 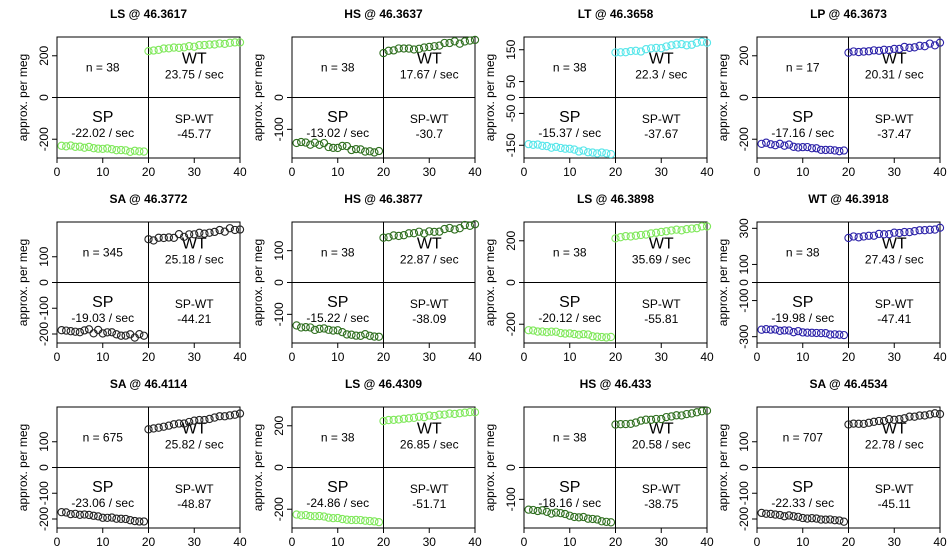 What do you see at coordinates (429, 444) in the screenshot?
I see `wt-rate: 26.85 / sec` at bounding box center [429, 444].